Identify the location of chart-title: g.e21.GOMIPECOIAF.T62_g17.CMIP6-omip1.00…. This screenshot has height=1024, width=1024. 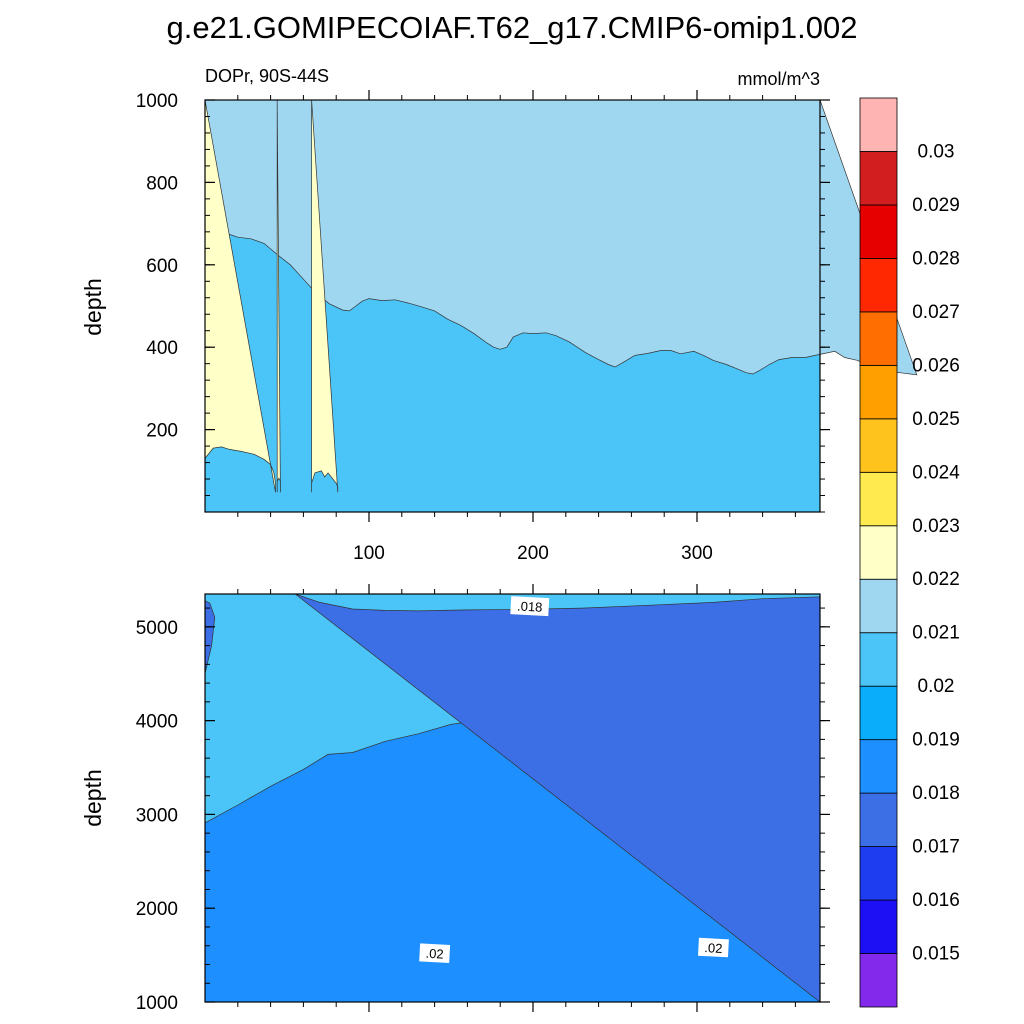
(512, 27).